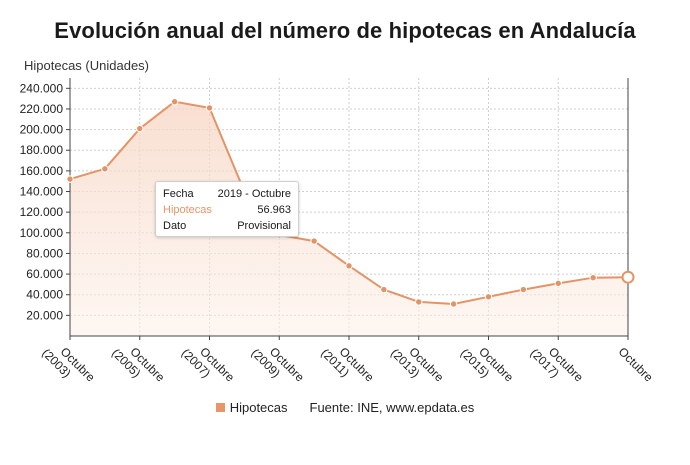 The width and height of the screenshot is (690, 465). Describe the element at coordinates (175, 226) in the screenshot. I see `tooltip-dato-label: Dato` at that location.